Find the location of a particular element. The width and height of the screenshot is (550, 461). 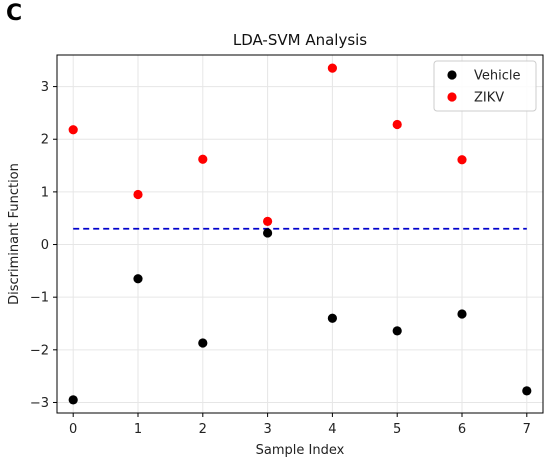

x-tick-label: 2 is located at coordinates (203, 429).